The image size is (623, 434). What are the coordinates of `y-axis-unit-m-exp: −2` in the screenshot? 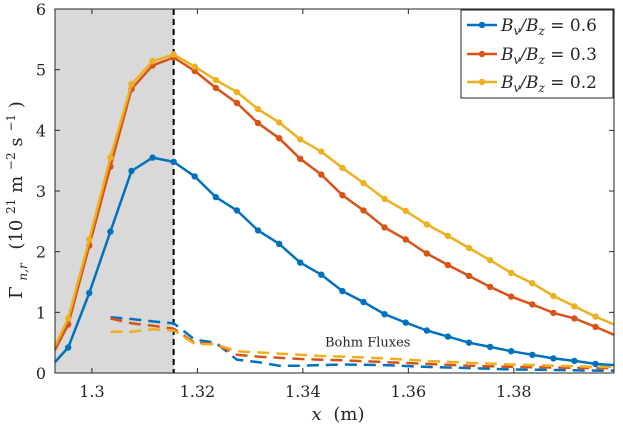 It's located at (11, 161).